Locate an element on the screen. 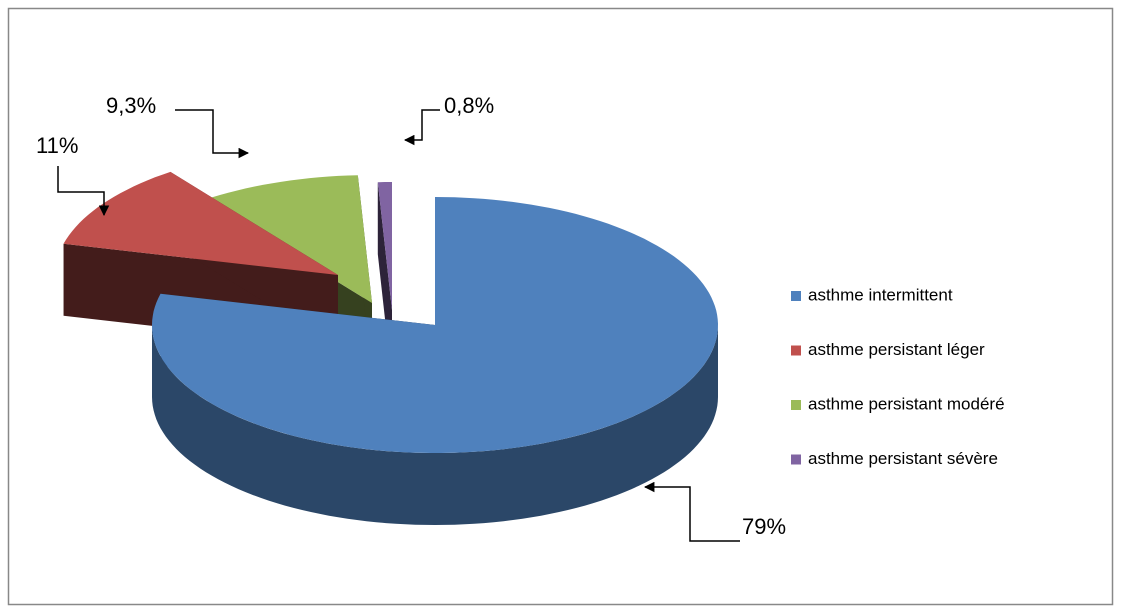 The height and width of the screenshot is (613, 1121). data-label: 9,3% is located at coordinates (131, 105).